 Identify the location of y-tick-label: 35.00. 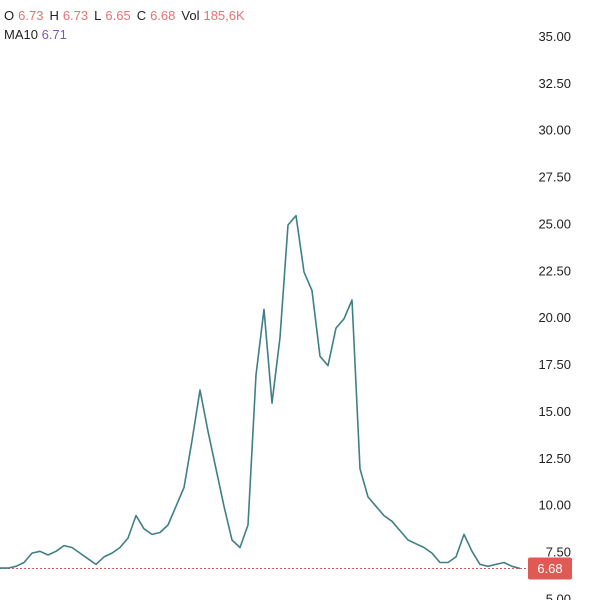
(554, 36).